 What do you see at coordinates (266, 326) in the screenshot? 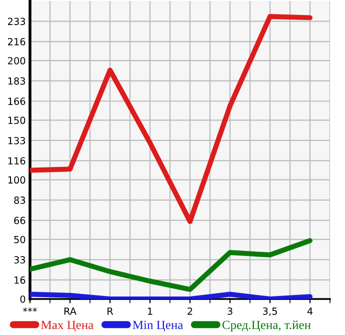
I see `legend-label: Сред.Цена, т.йен` at bounding box center [266, 326].